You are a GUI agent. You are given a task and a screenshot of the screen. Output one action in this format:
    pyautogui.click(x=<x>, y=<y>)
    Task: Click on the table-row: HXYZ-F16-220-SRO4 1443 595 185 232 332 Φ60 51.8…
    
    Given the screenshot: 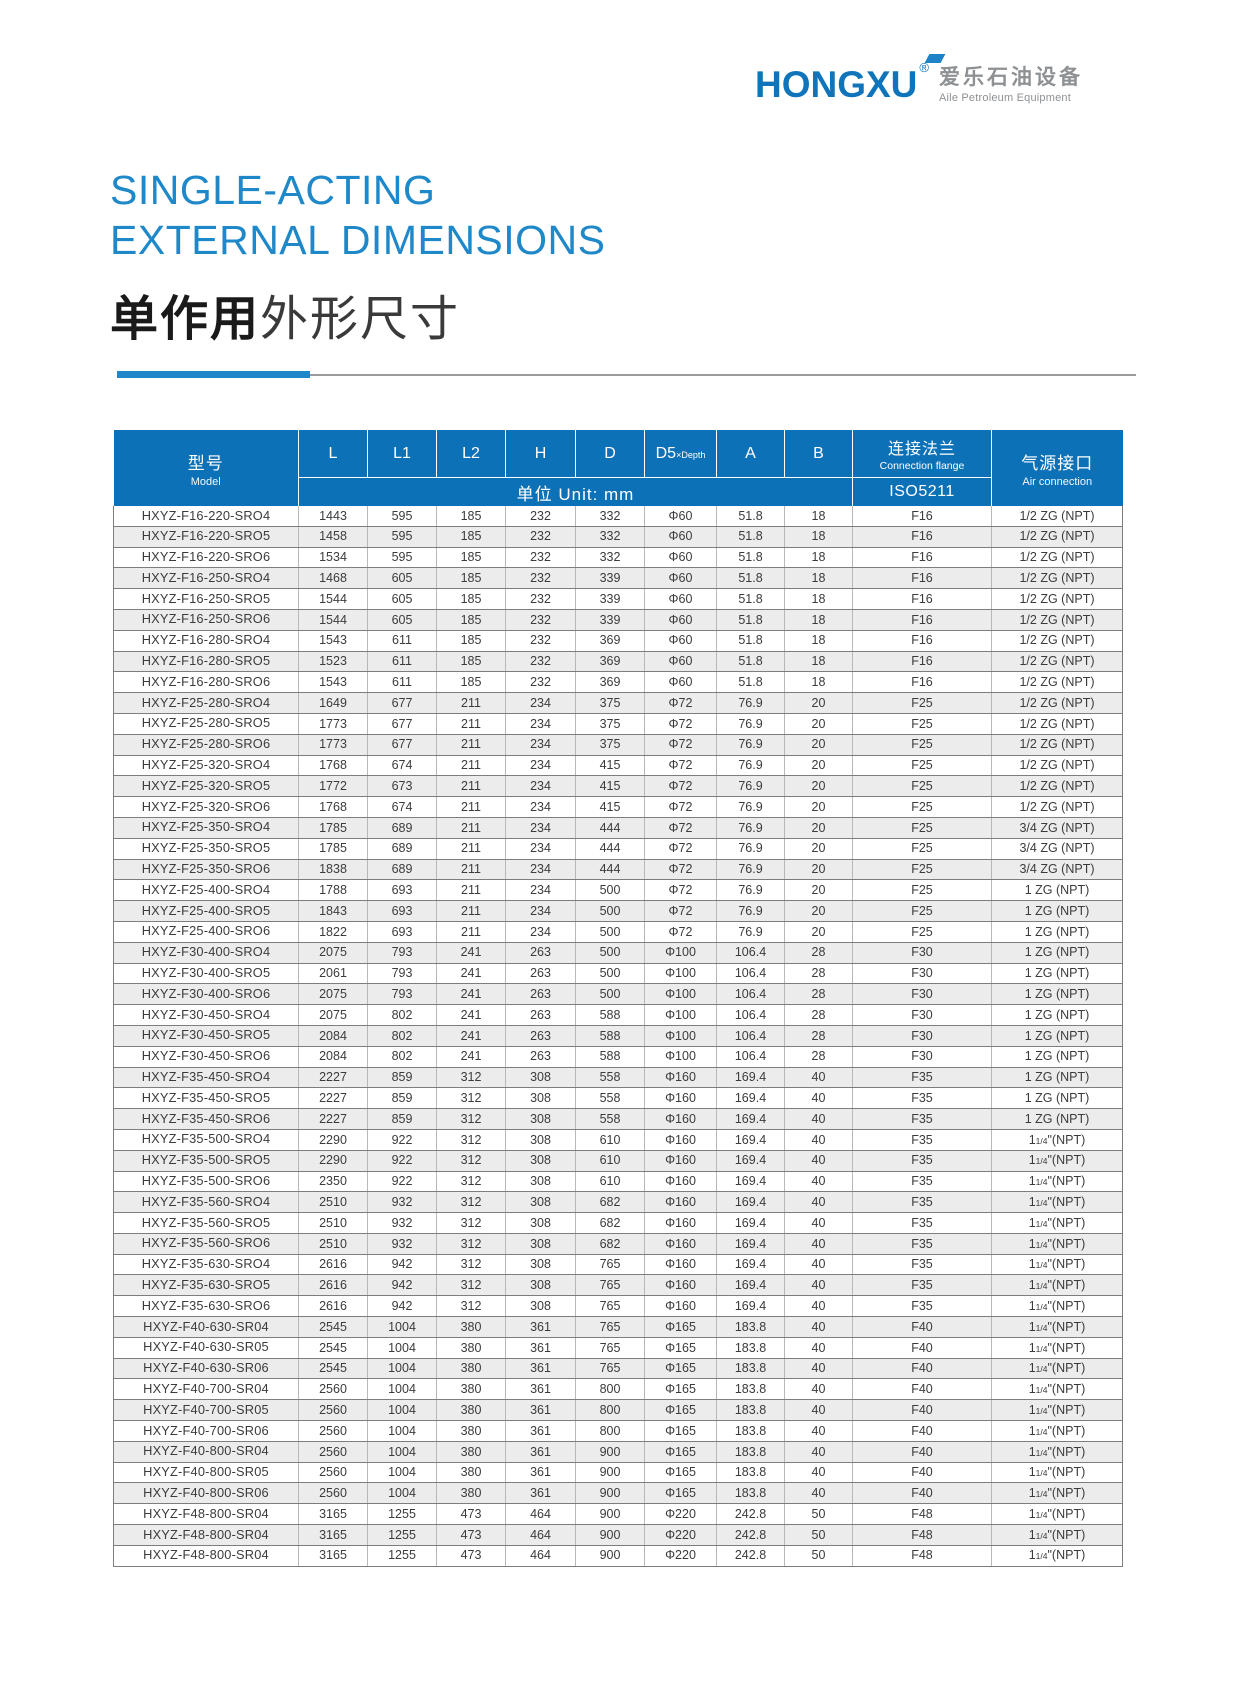 What is the action you would take?
    pyautogui.click(x=618, y=516)
    